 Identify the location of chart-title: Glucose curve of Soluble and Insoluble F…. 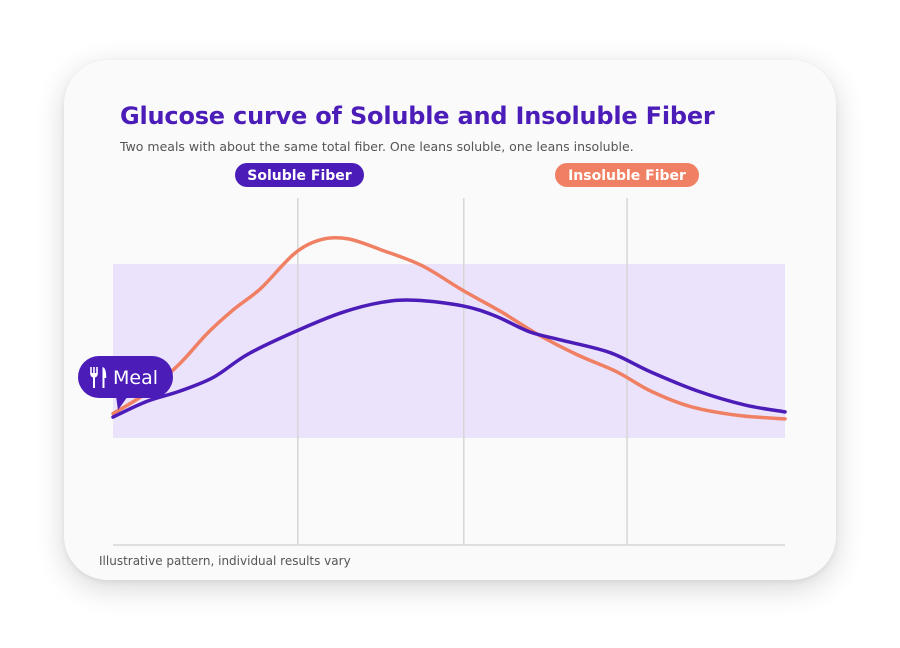
(417, 116).